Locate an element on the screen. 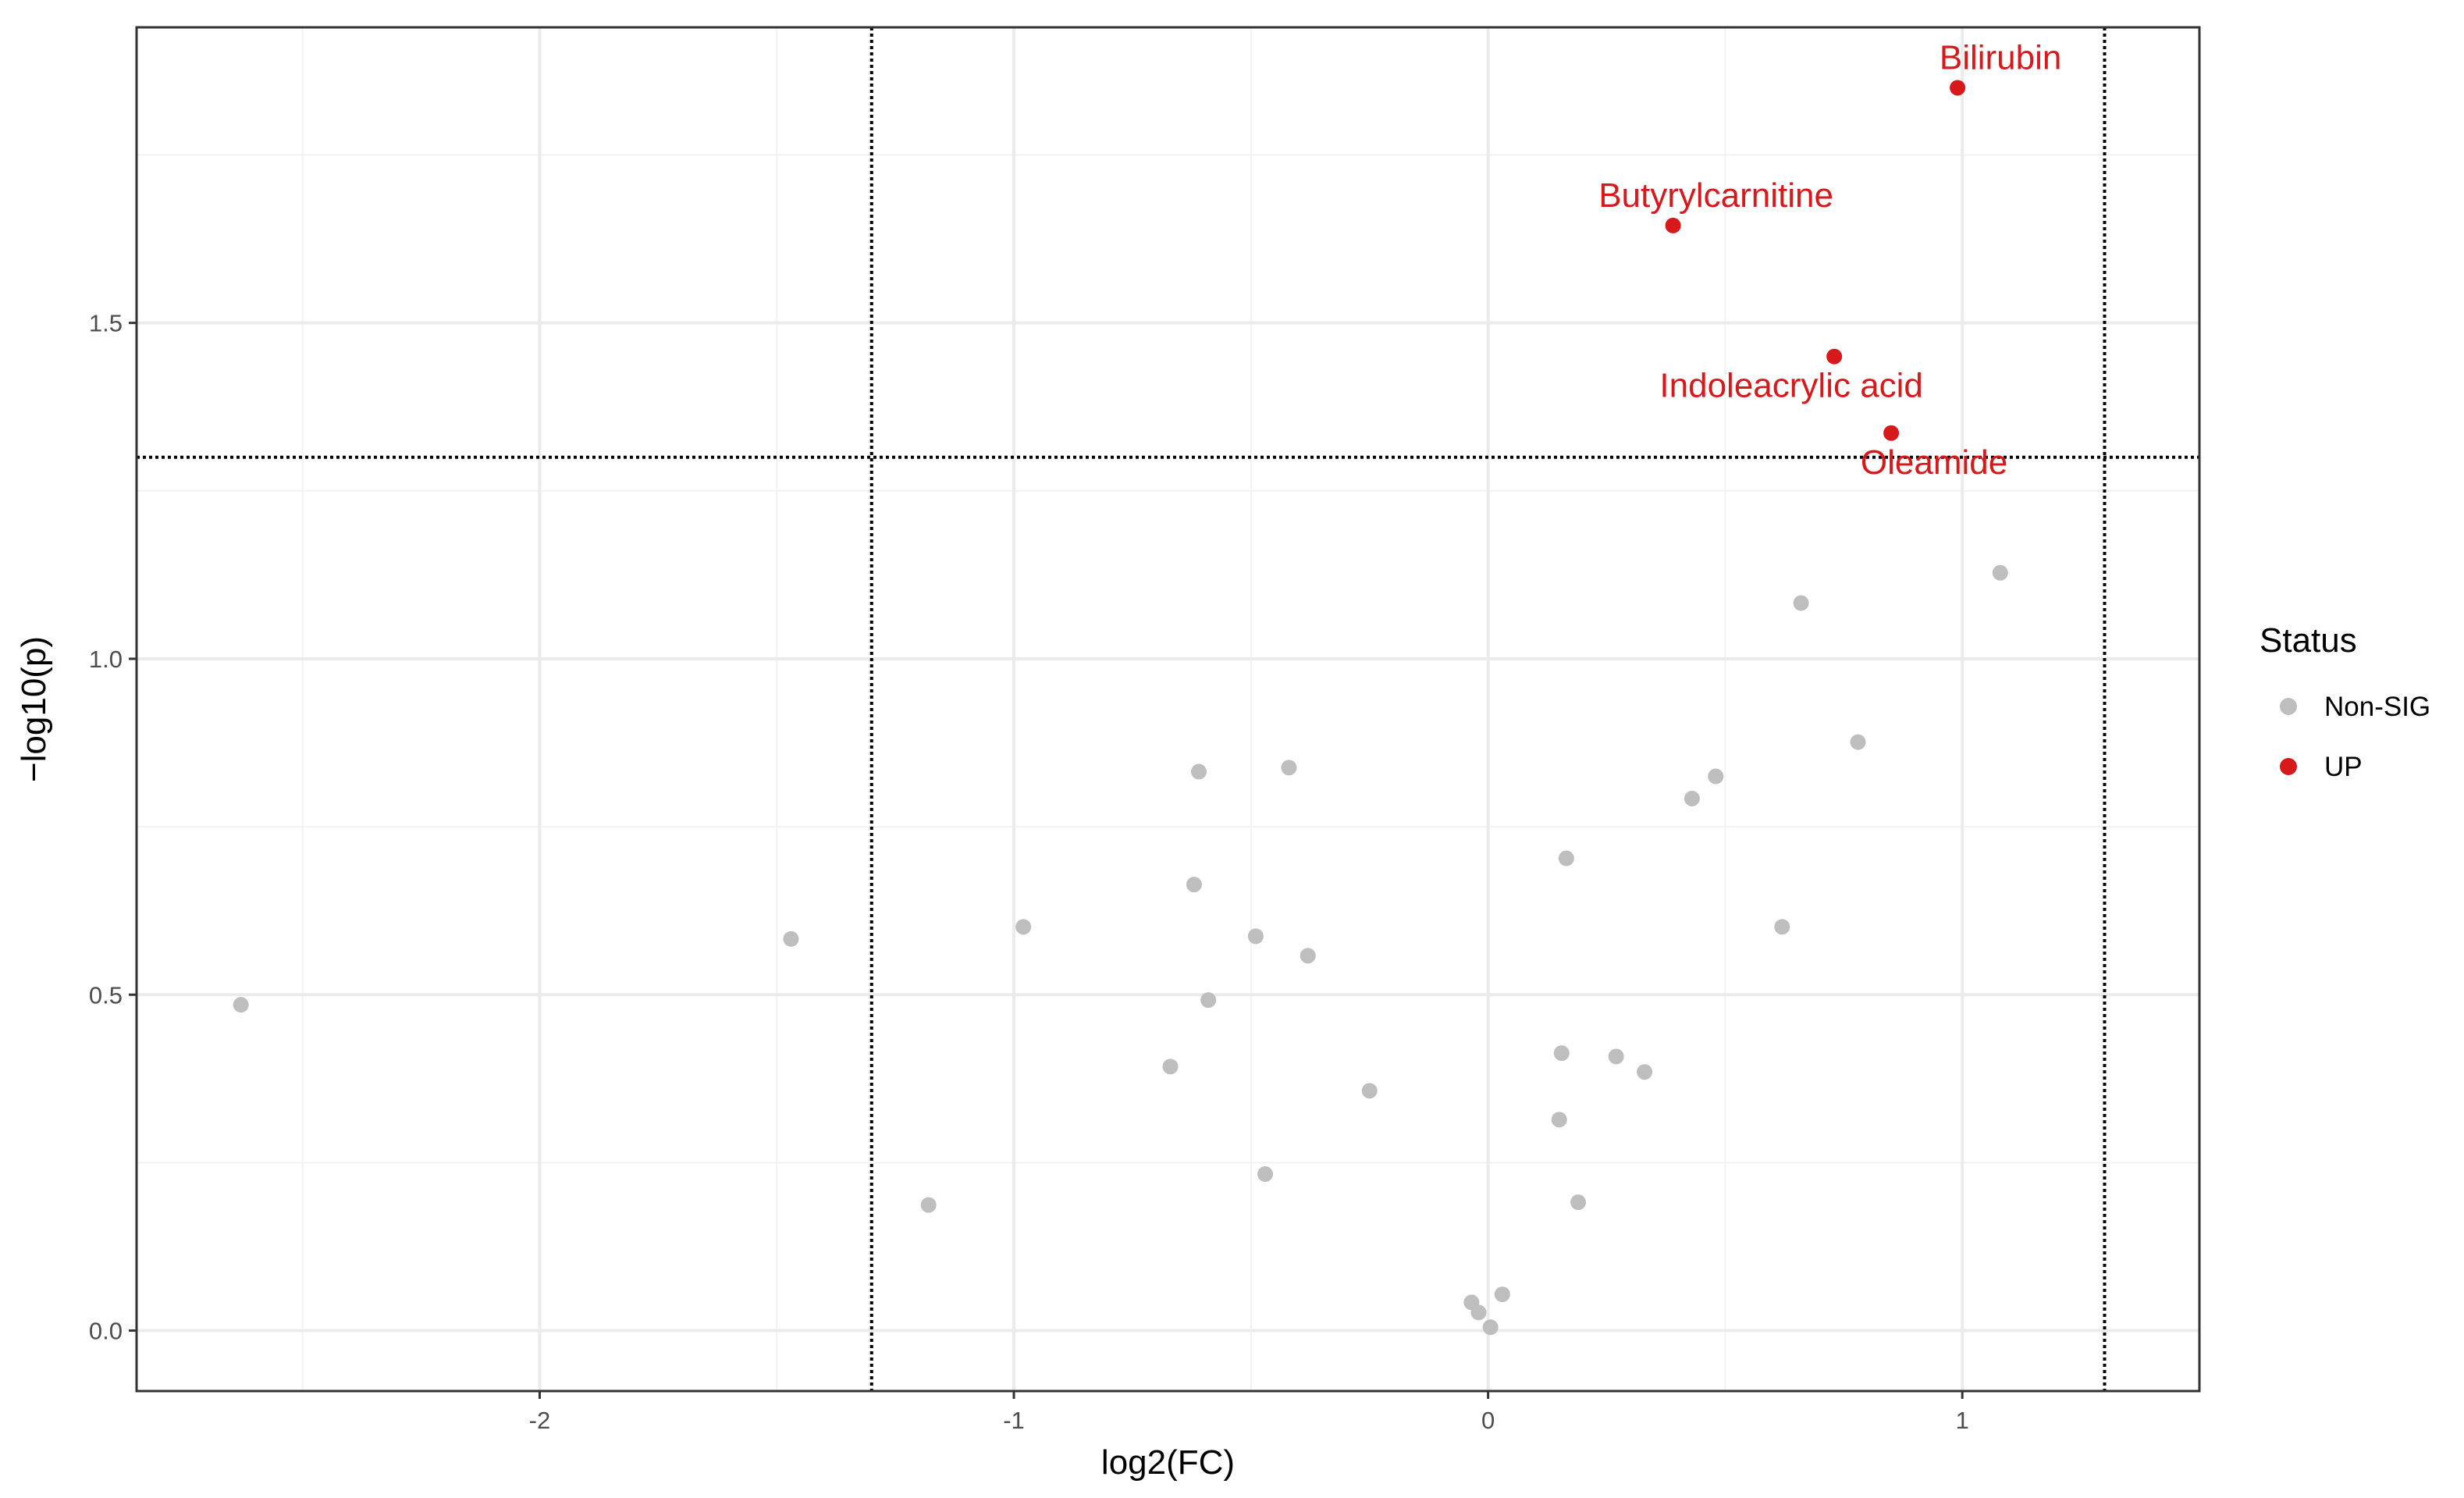 The height and width of the screenshot is (1498, 2464). x-axis-ticks: -2 -1 0 1 is located at coordinates (1249, 1412).